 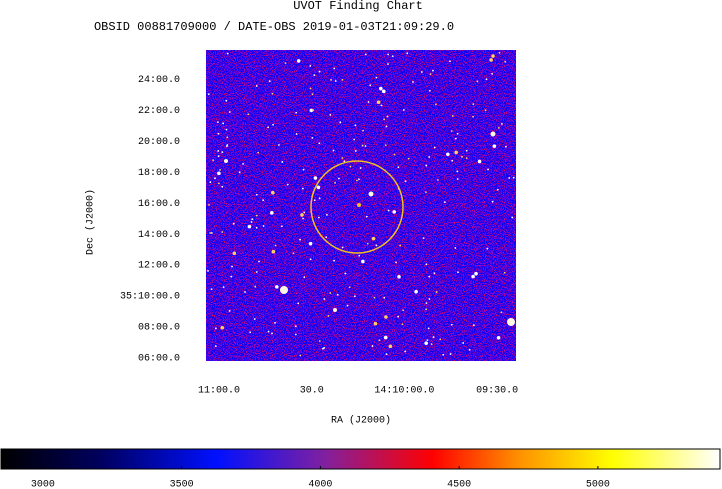 I want to click on y-tick-label: 08:00.0, so click(x=159, y=328).